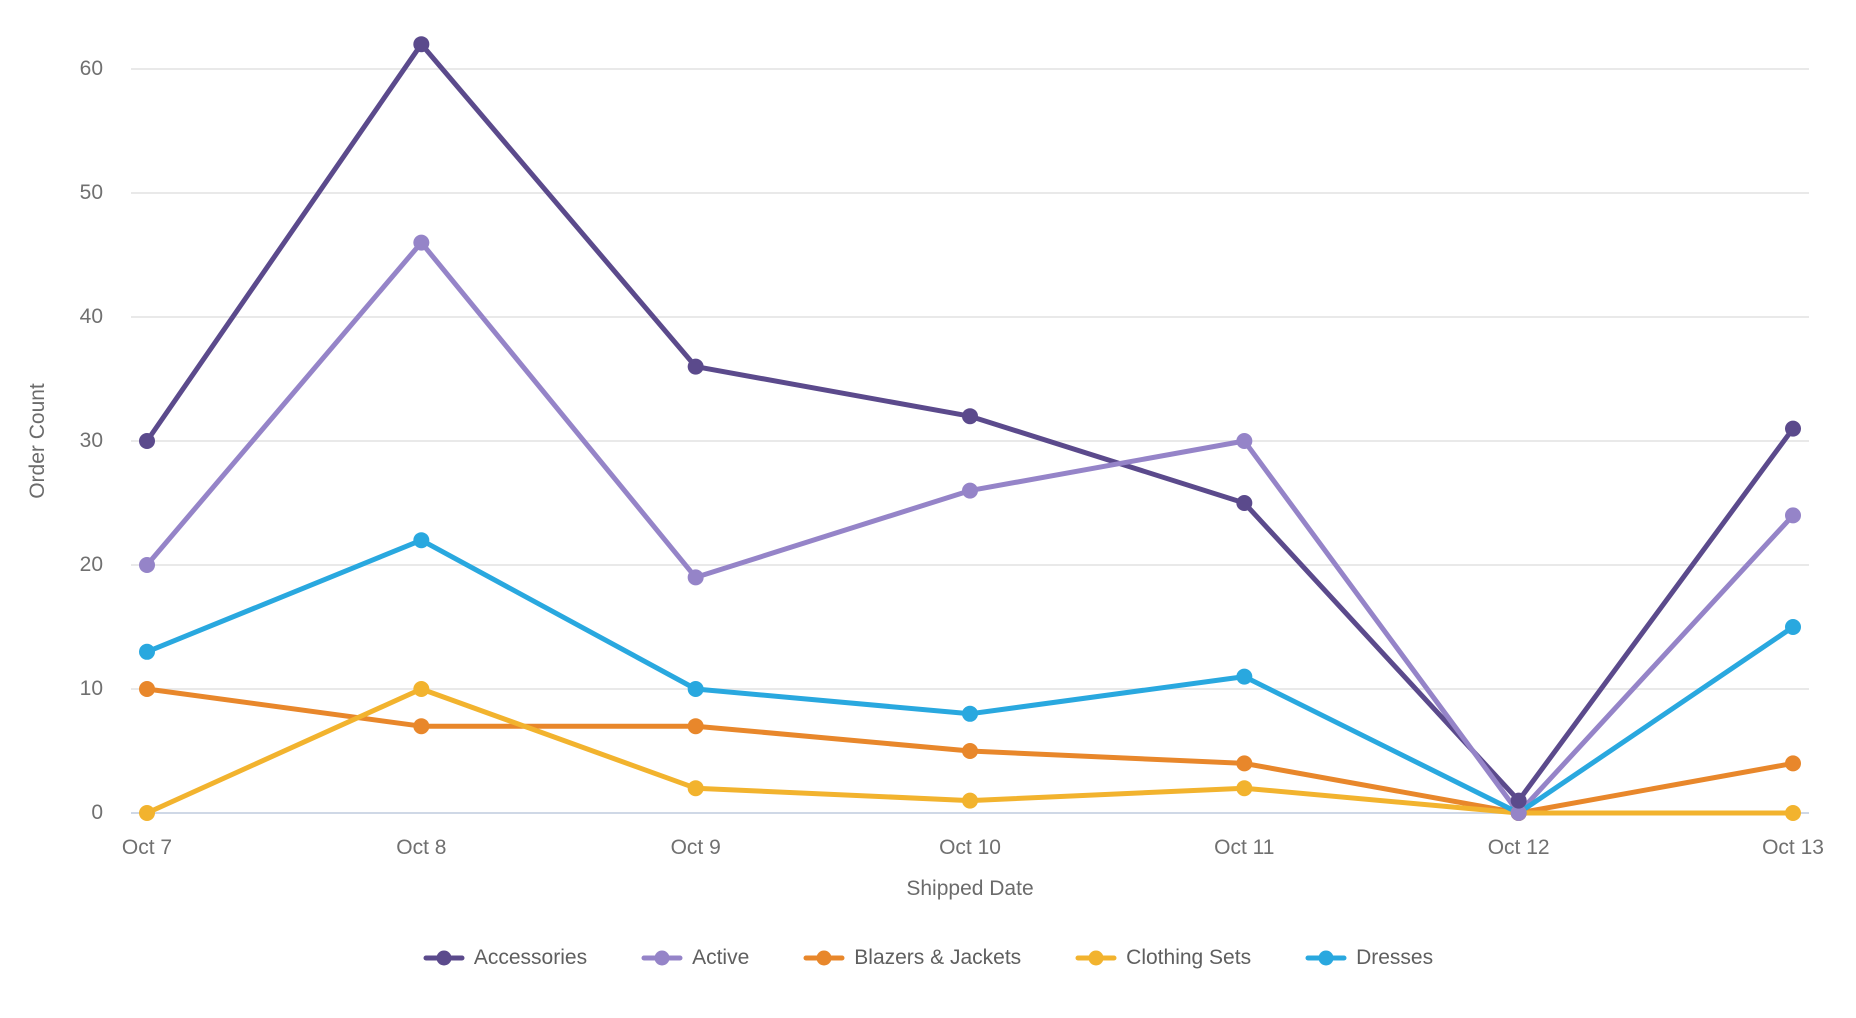 The image size is (1856, 1018). I want to click on y-tick-label: 50, so click(91, 192).